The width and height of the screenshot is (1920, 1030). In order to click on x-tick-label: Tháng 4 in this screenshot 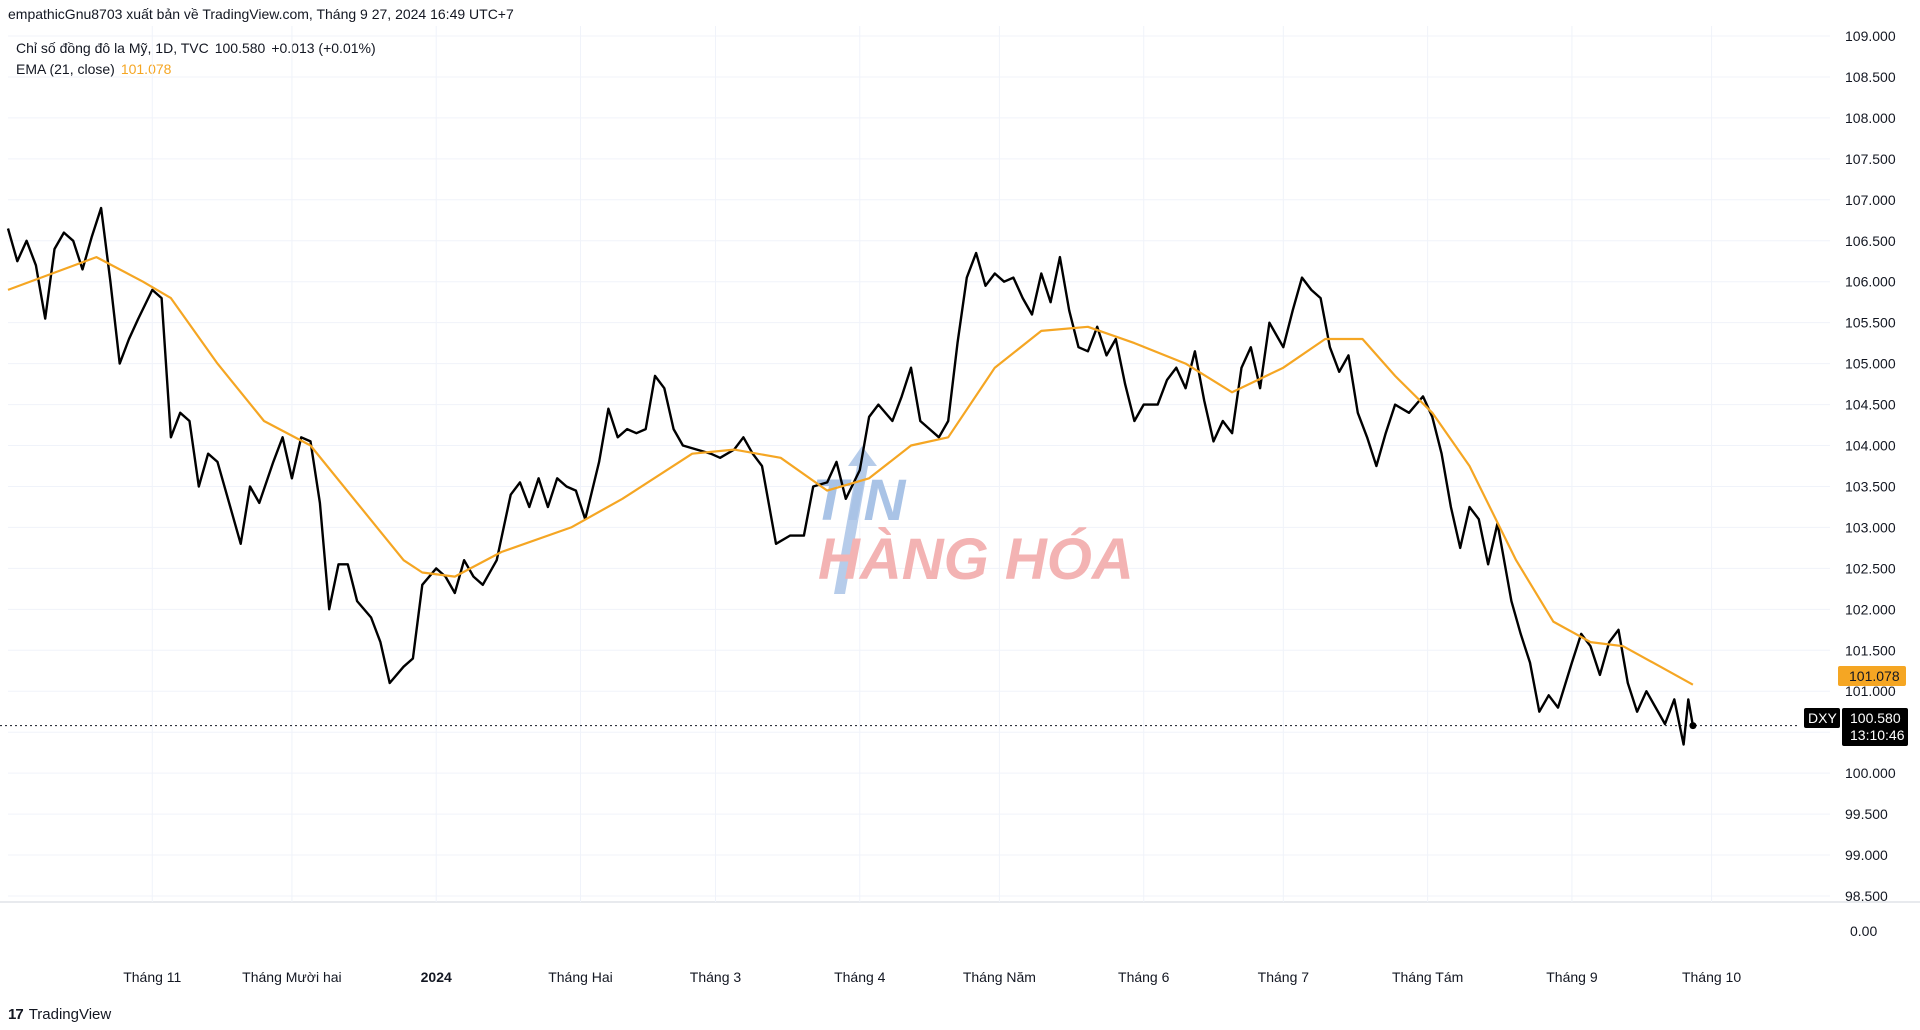, I will do `click(860, 977)`.